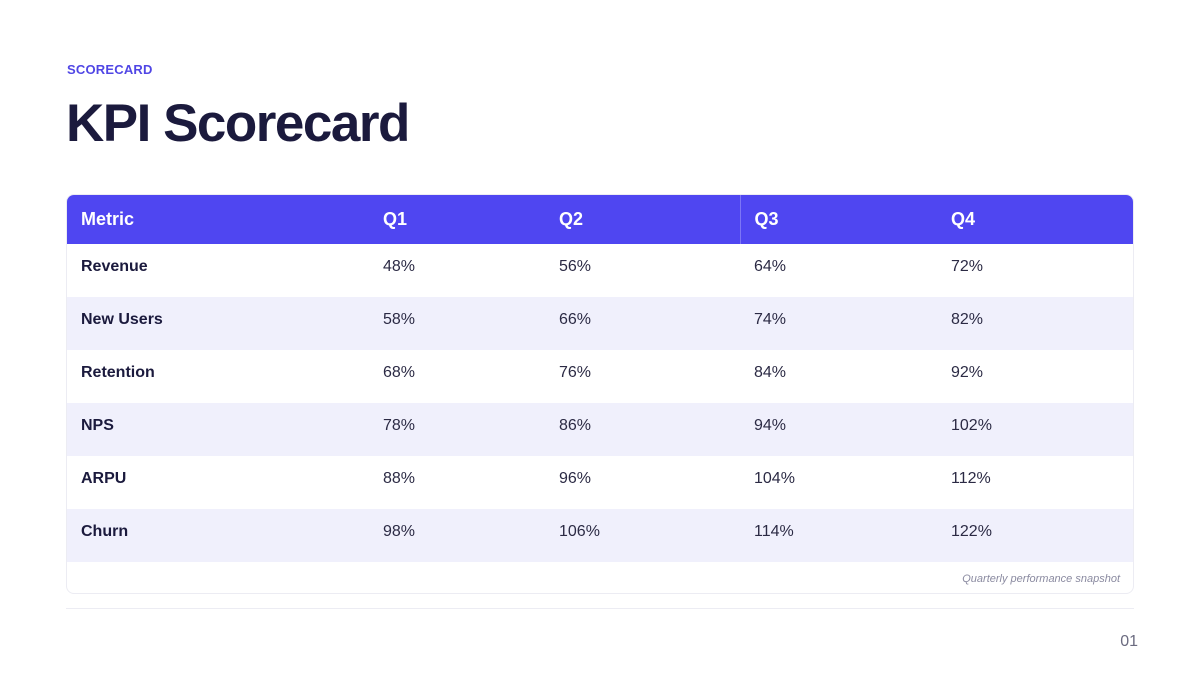 The image size is (1200, 675). What do you see at coordinates (971, 425) in the screenshot?
I see `table-cell: 102%` at bounding box center [971, 425].